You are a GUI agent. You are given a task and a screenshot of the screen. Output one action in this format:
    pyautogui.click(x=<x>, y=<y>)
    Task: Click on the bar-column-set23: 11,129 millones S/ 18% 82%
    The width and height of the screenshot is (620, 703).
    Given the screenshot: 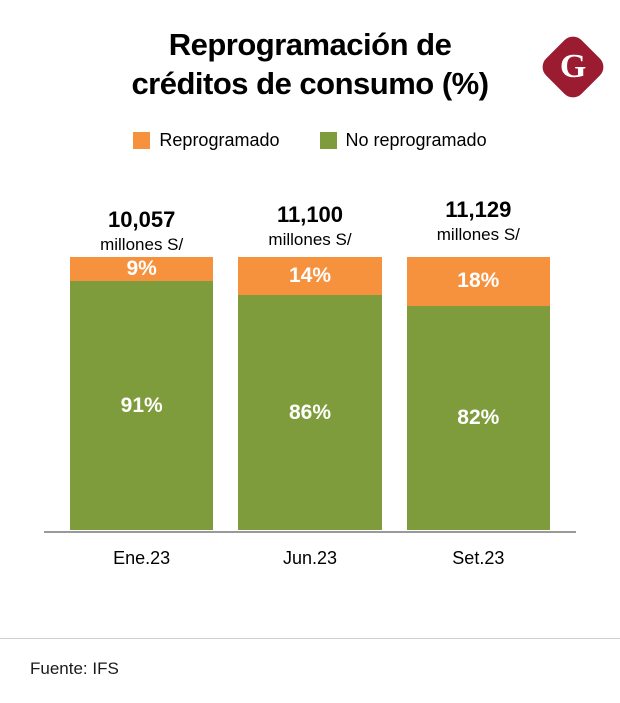 What is the action you would take?
    pyautogui.click(x=478, y=356)
    